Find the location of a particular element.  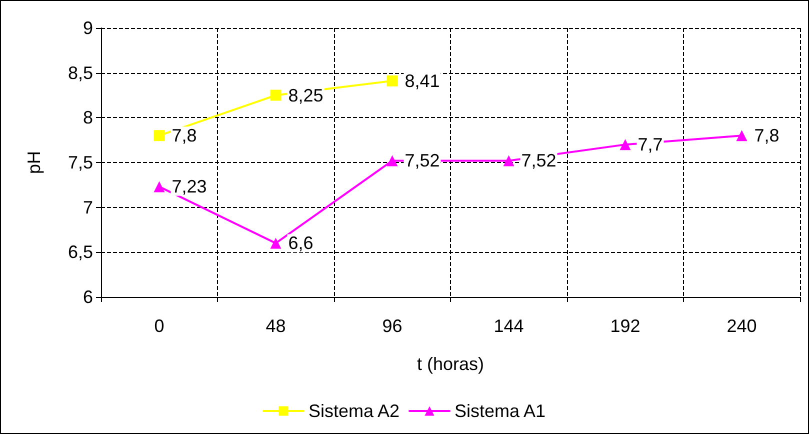

x-tick-label: 48 is located at coordinates (276, 326).